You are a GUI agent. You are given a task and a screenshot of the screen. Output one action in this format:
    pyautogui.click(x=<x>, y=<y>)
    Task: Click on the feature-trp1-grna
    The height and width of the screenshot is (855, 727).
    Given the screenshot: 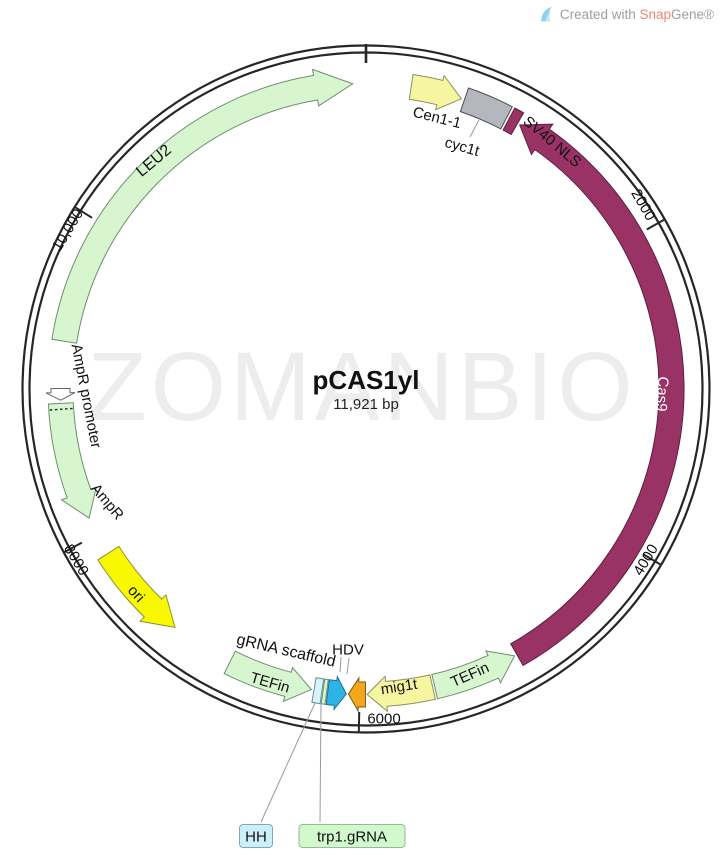 What is the action you would take?
    pyautogui.click(x=324, y=691)
    